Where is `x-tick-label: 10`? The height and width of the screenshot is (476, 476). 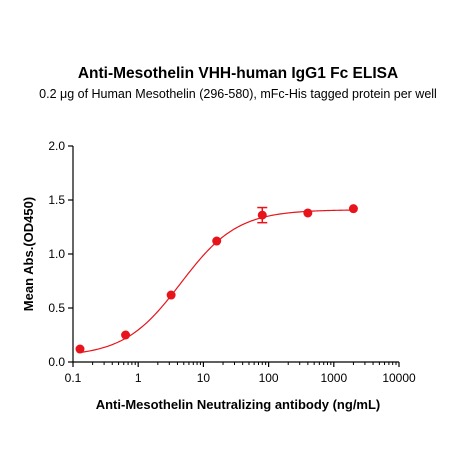 x-tick-label: 10 is located at coordinates (204, 378).